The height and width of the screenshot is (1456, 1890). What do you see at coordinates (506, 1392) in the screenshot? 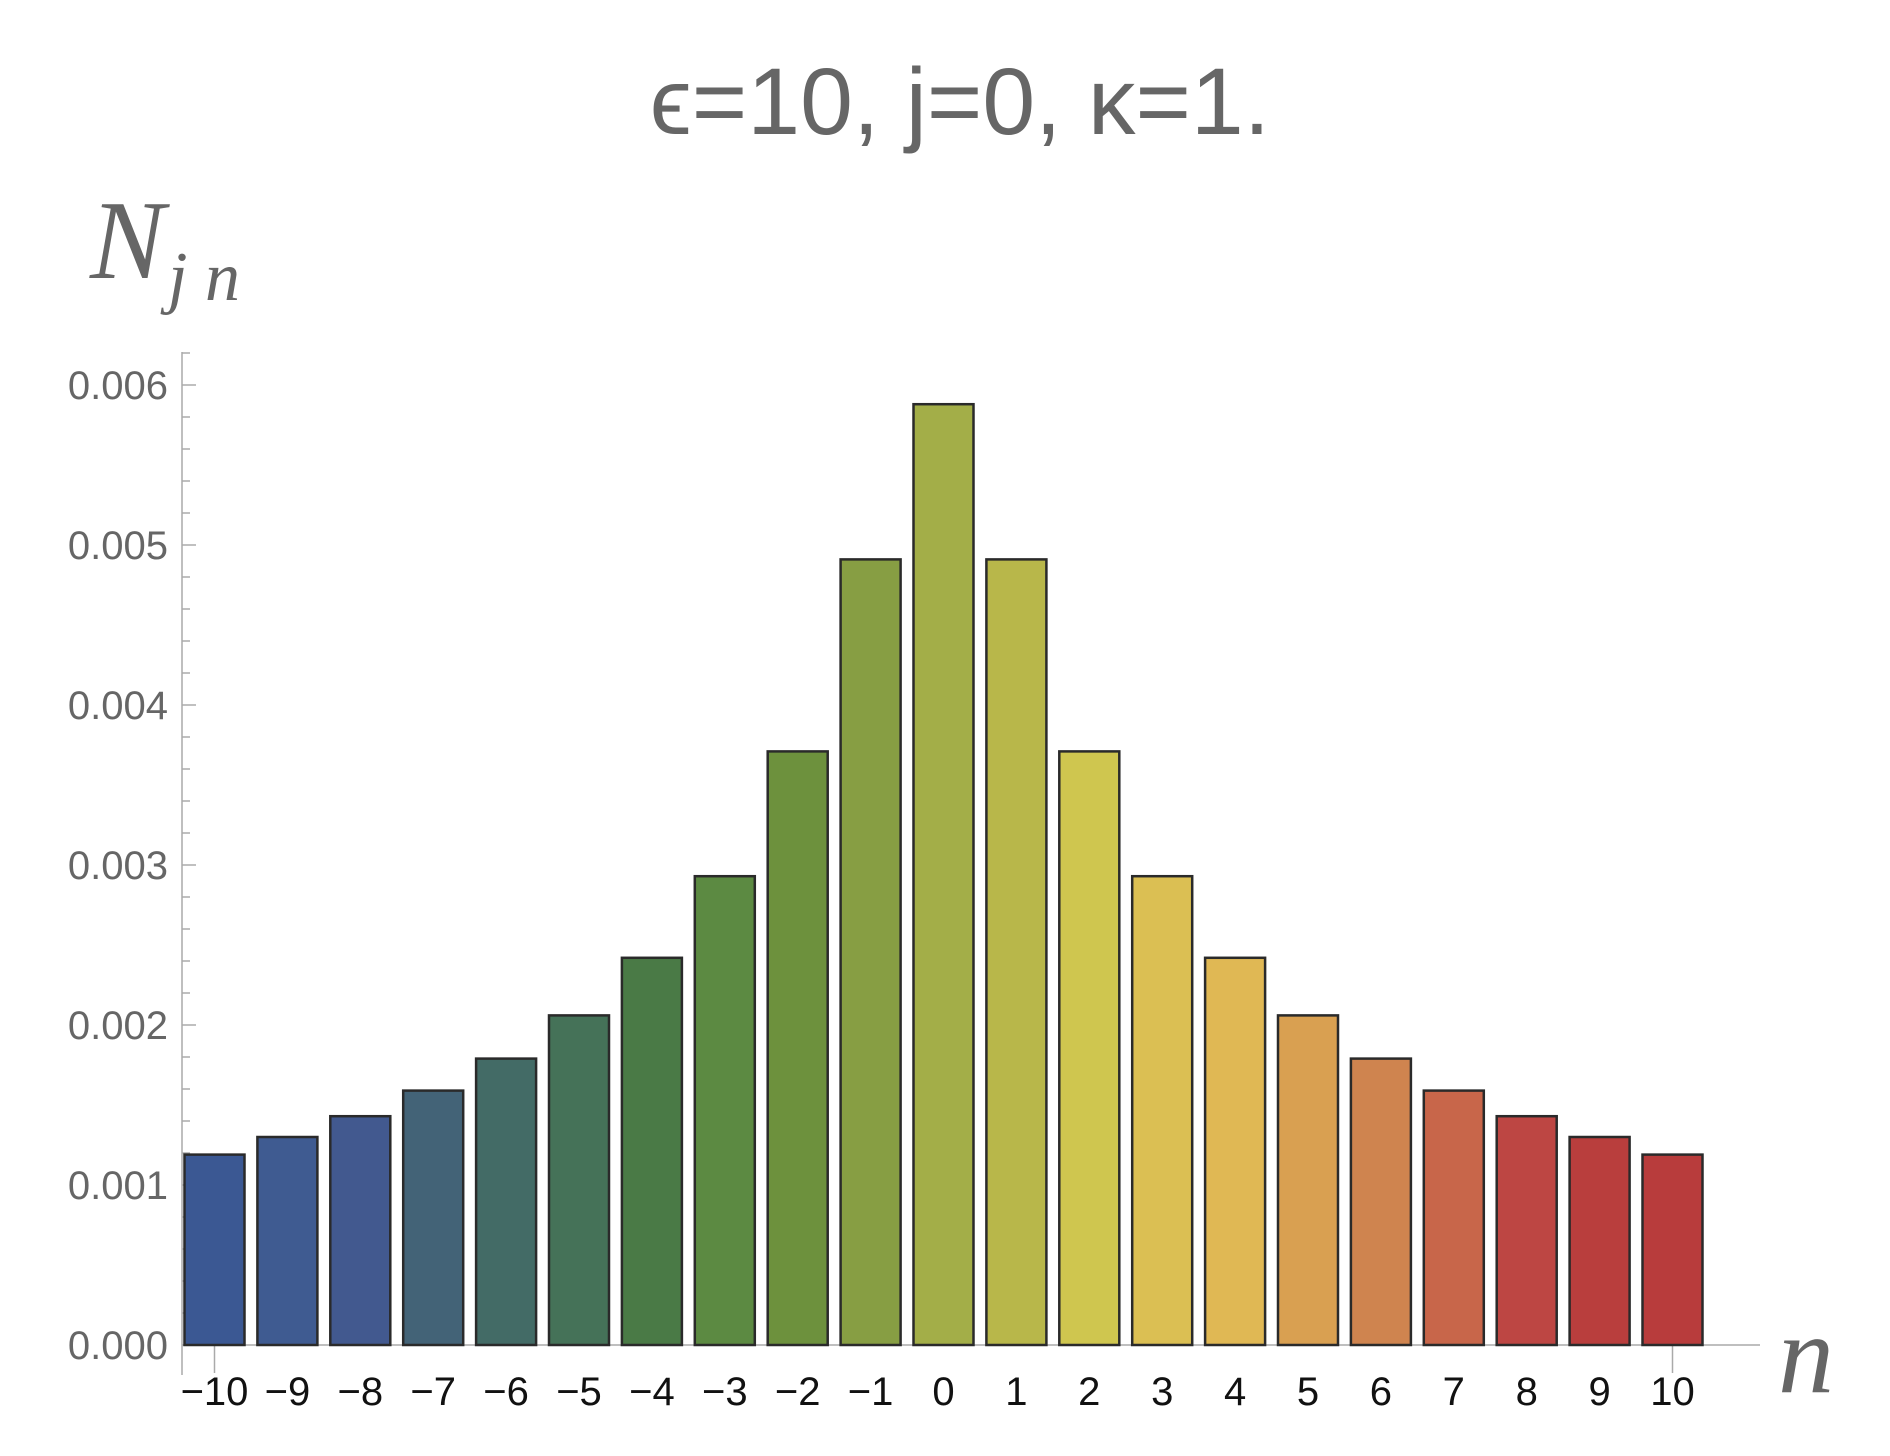
I see `x-tick-label: −6` at bounding box center [506, 1392].